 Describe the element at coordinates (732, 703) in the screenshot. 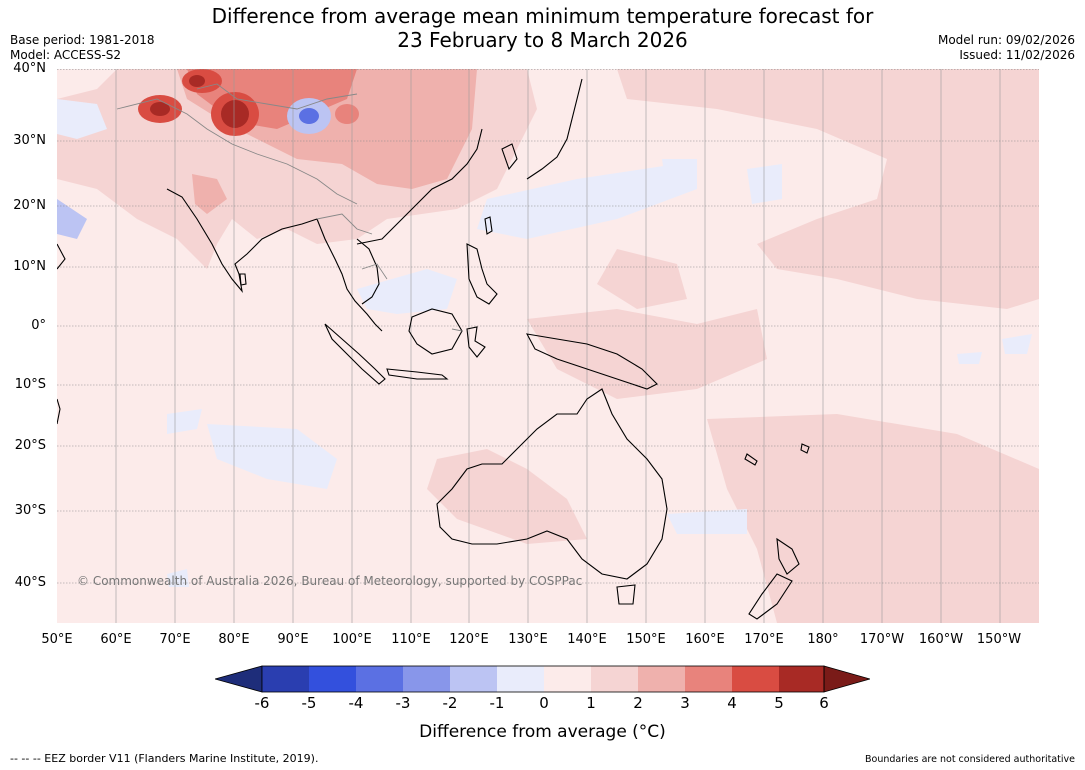

I see `cb-tick-4: 4` at that location.